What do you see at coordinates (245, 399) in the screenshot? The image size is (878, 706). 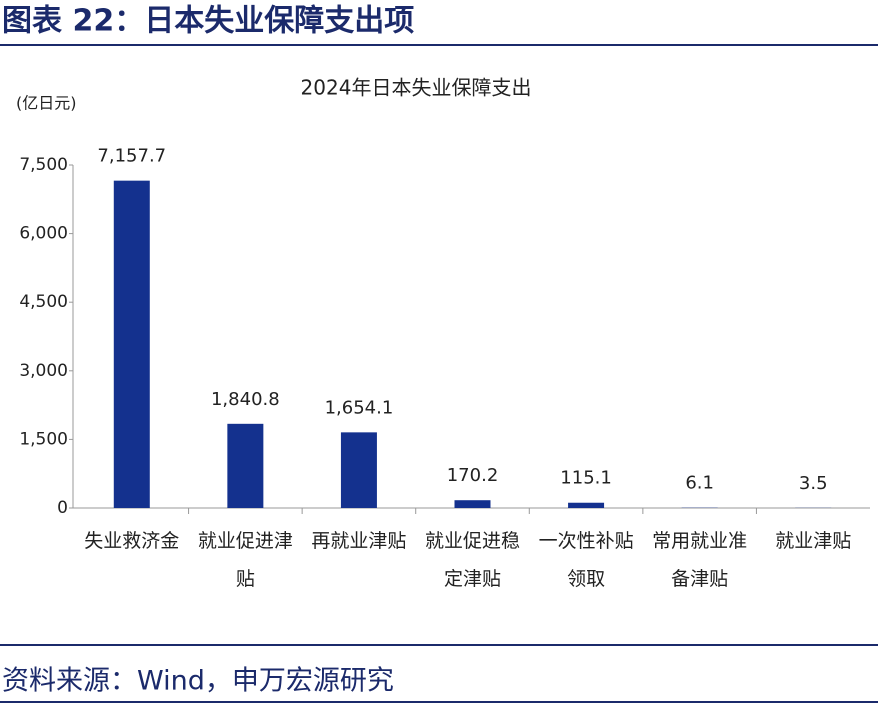 I see `value-label: 1,840.8` at bounding box center [245, 399].